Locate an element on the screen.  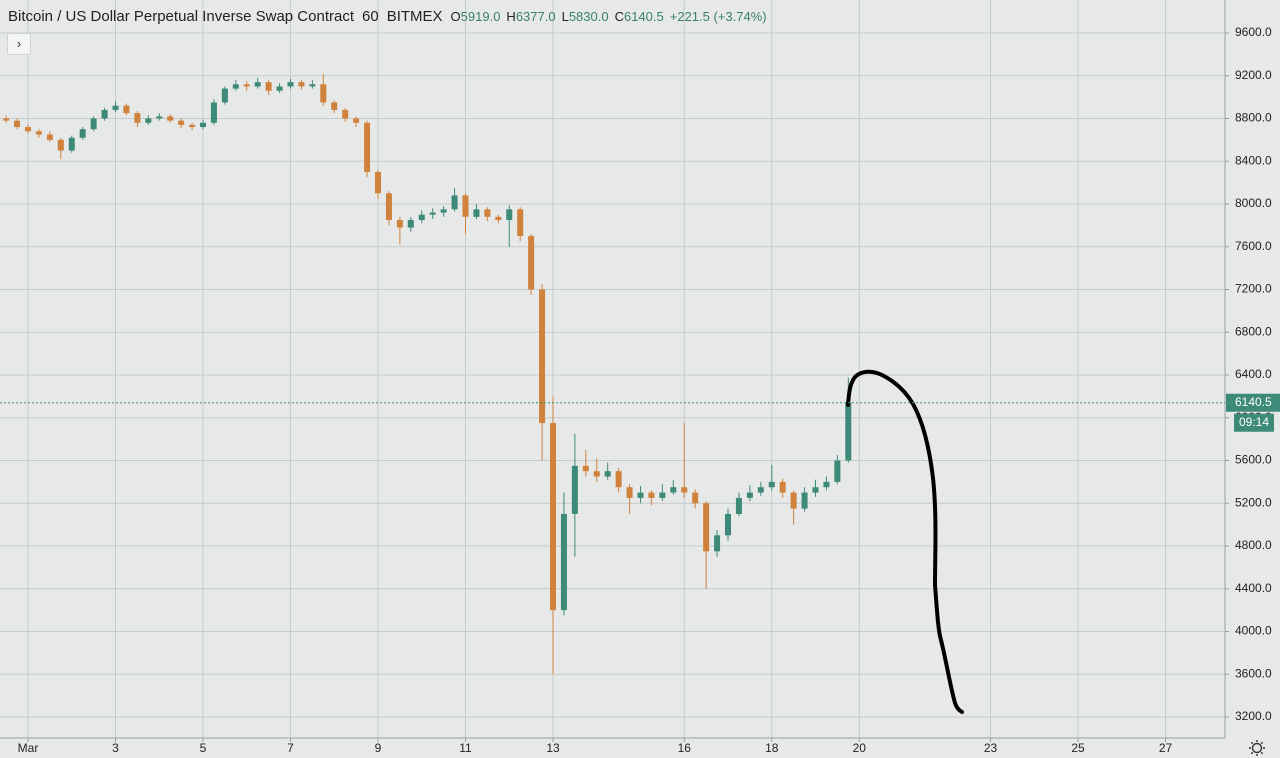
y-tick-label: 8000.0 is located at coordinates (1253, 203).